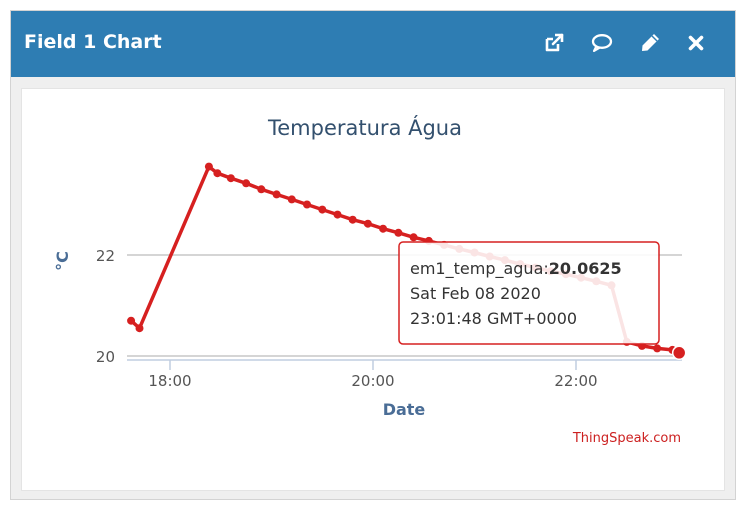  Describe the element at coordinates (575, 381) in the screenshot. I see `x-tick-label: 22:00` at that location.